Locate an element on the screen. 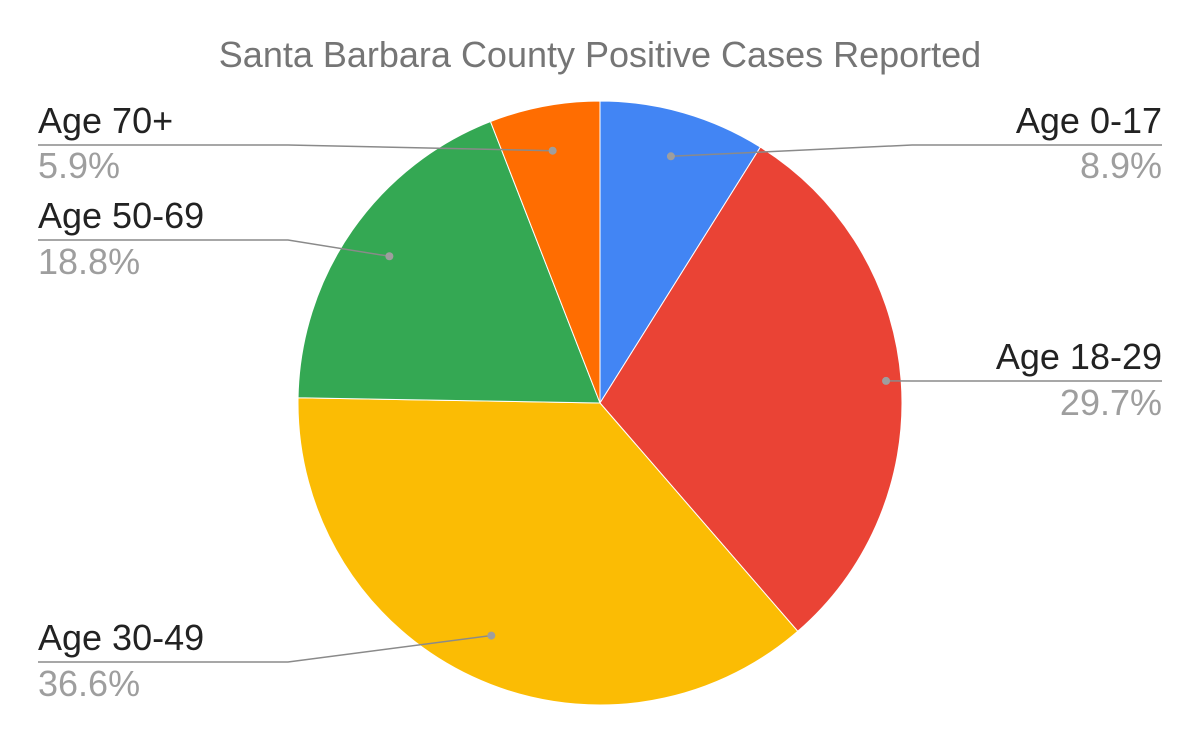  slice-percentage: 29.7% is located at coordinates (1111, 402).